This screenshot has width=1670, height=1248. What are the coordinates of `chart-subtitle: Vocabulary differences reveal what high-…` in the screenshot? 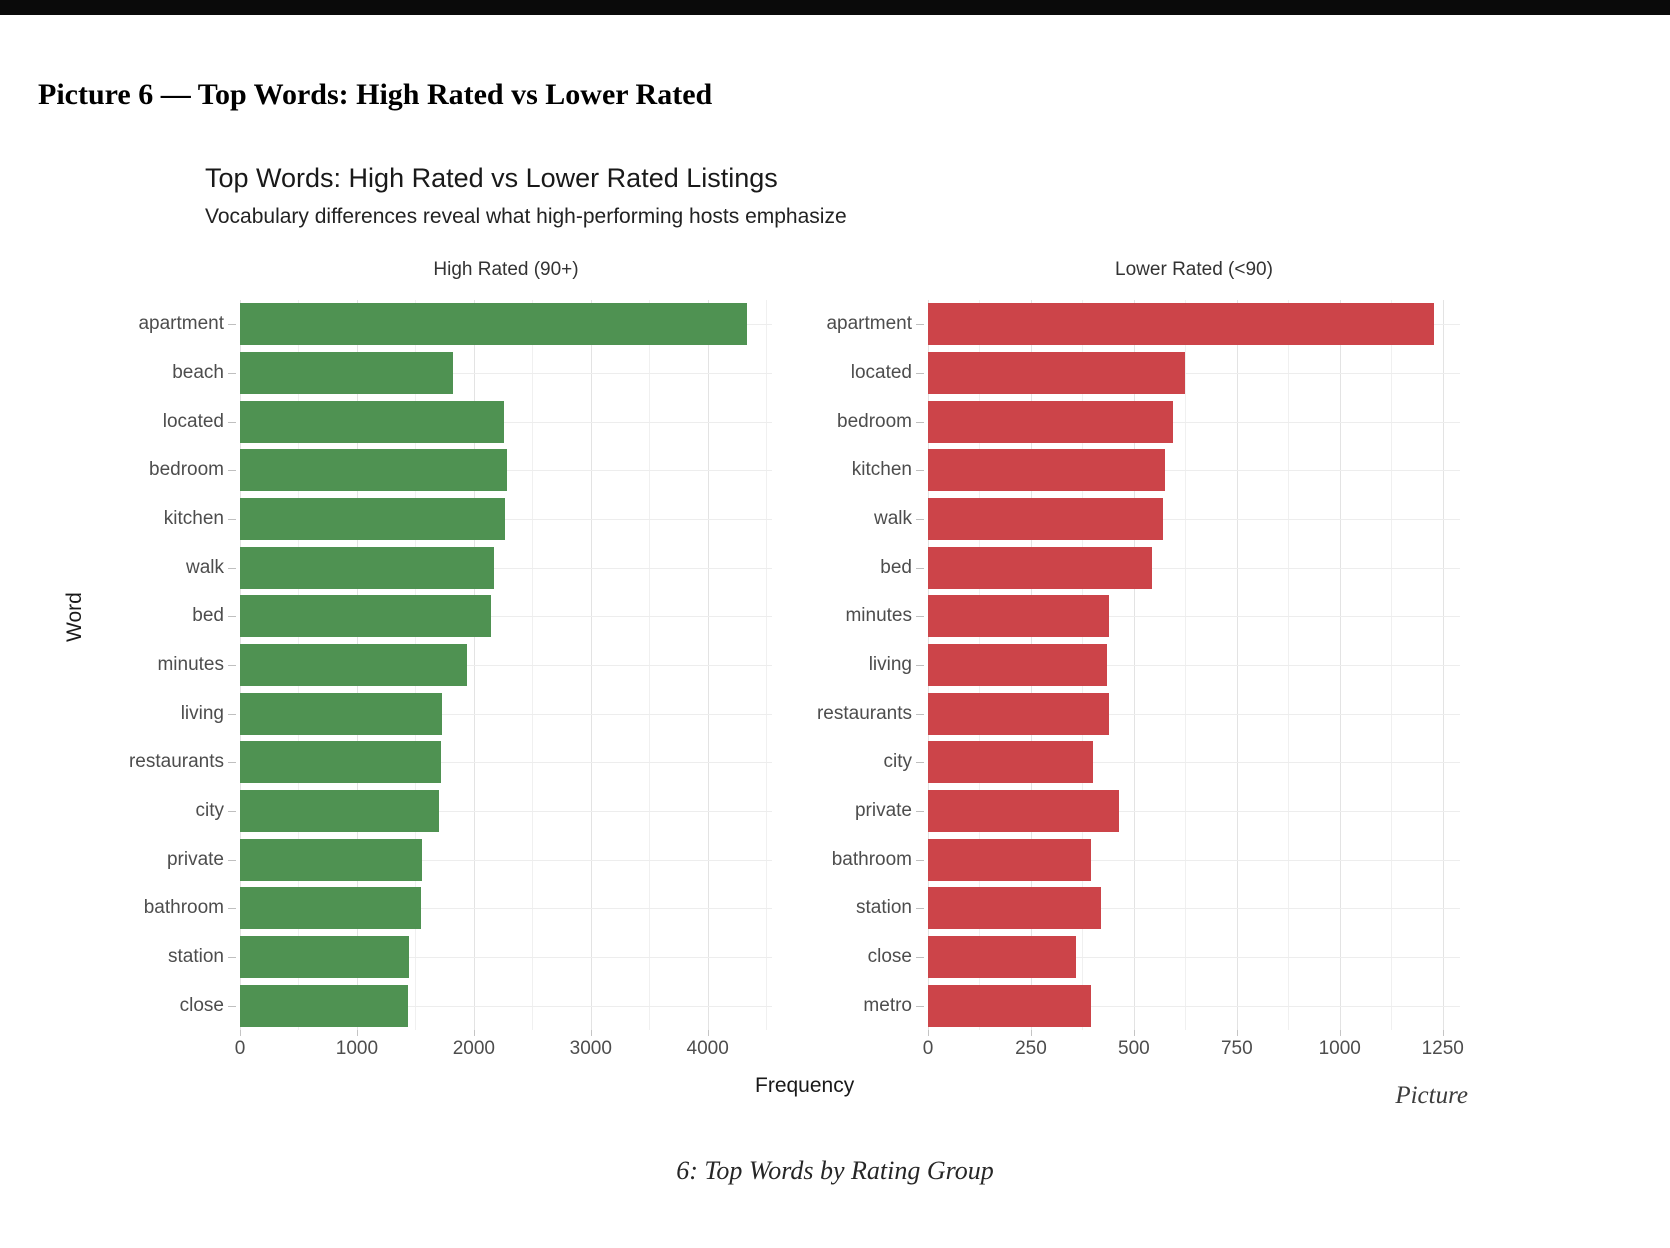 It's located at (526, 216).